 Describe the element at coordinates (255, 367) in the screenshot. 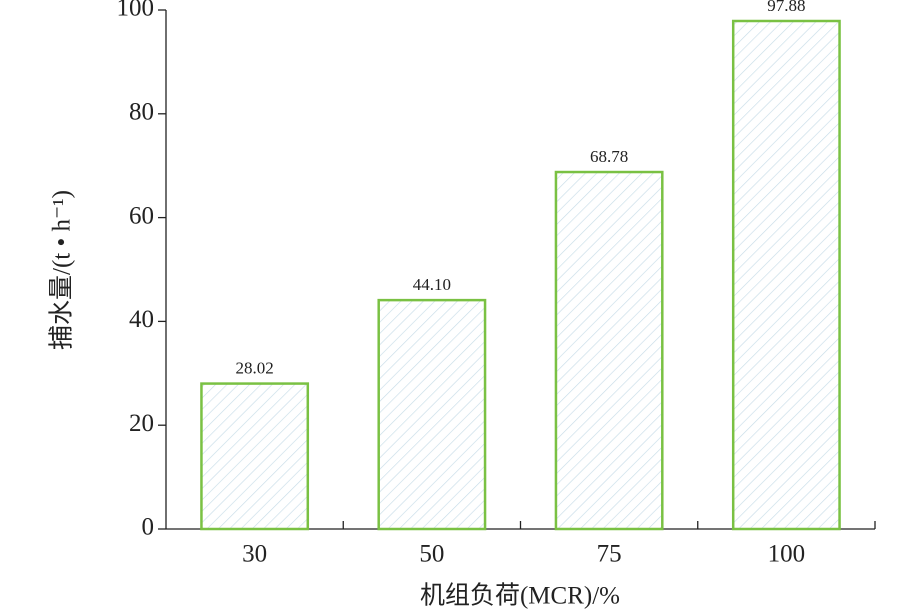

I see `value-label: 28.02` at that location.